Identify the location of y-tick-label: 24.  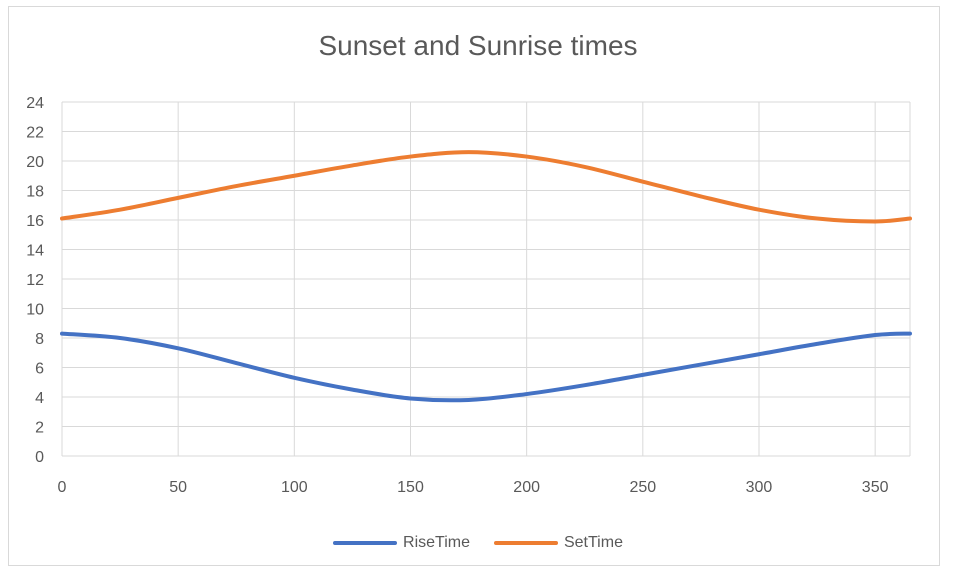
(35, 103).